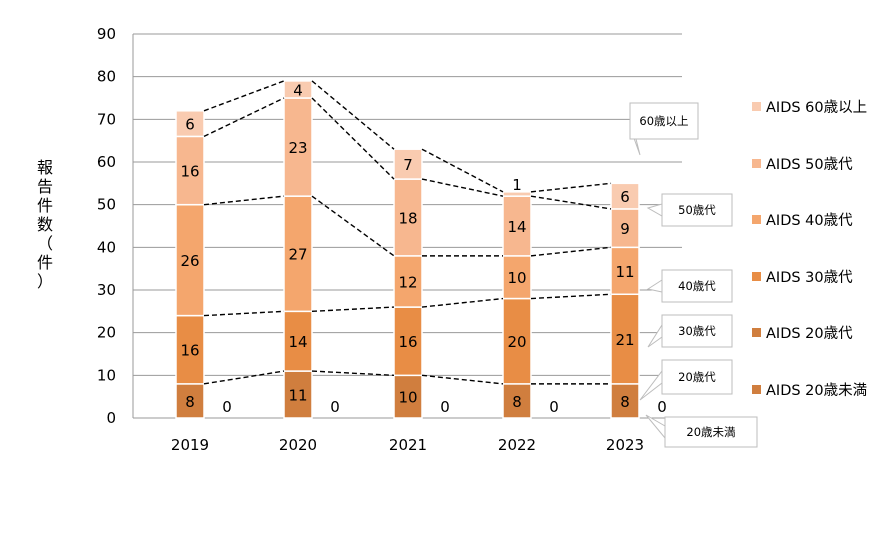  I want to click on legend-label: AIDS 20歳未満, so click(817, 391).